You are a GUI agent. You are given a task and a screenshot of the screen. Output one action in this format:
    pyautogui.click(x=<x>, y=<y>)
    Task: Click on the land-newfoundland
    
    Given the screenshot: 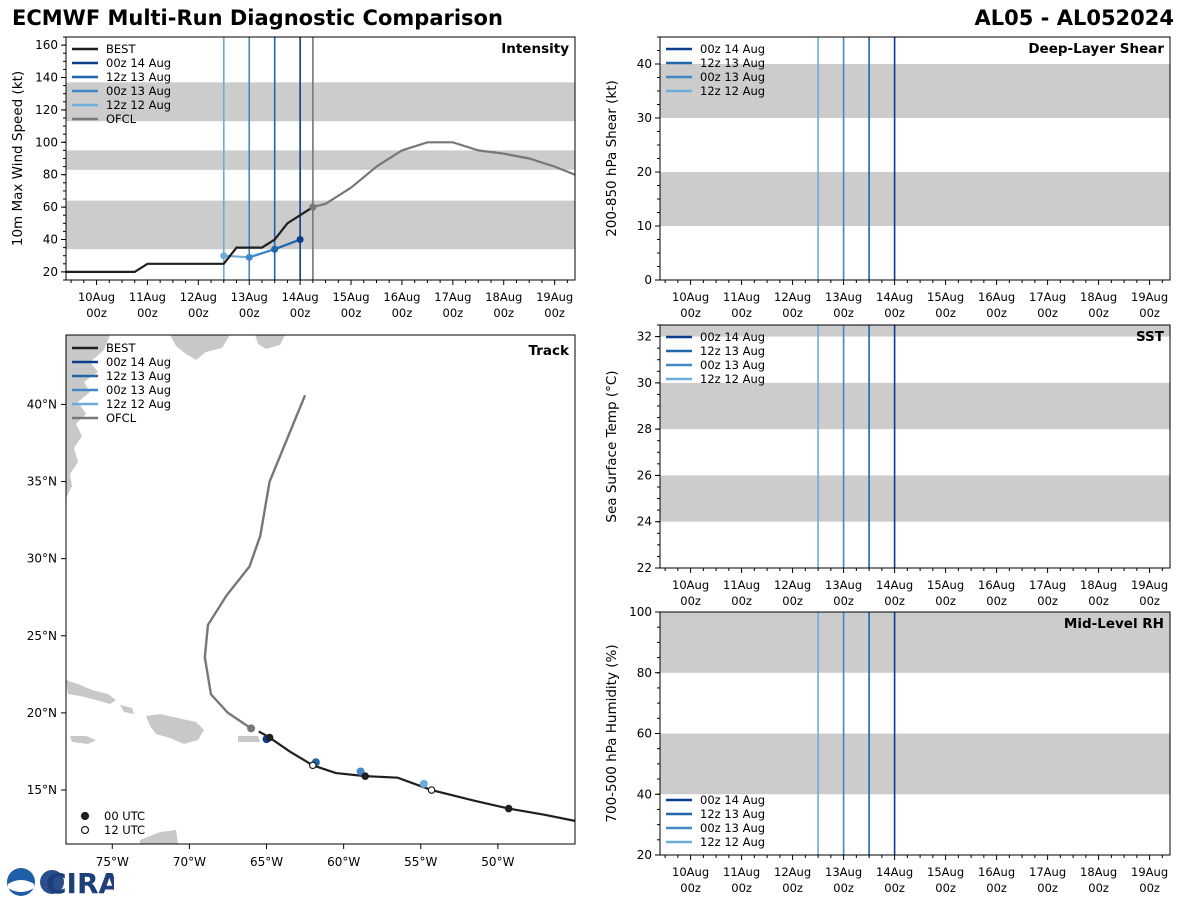 What is the action you would take?
    pyautogui.click(x=270, y=342)
    